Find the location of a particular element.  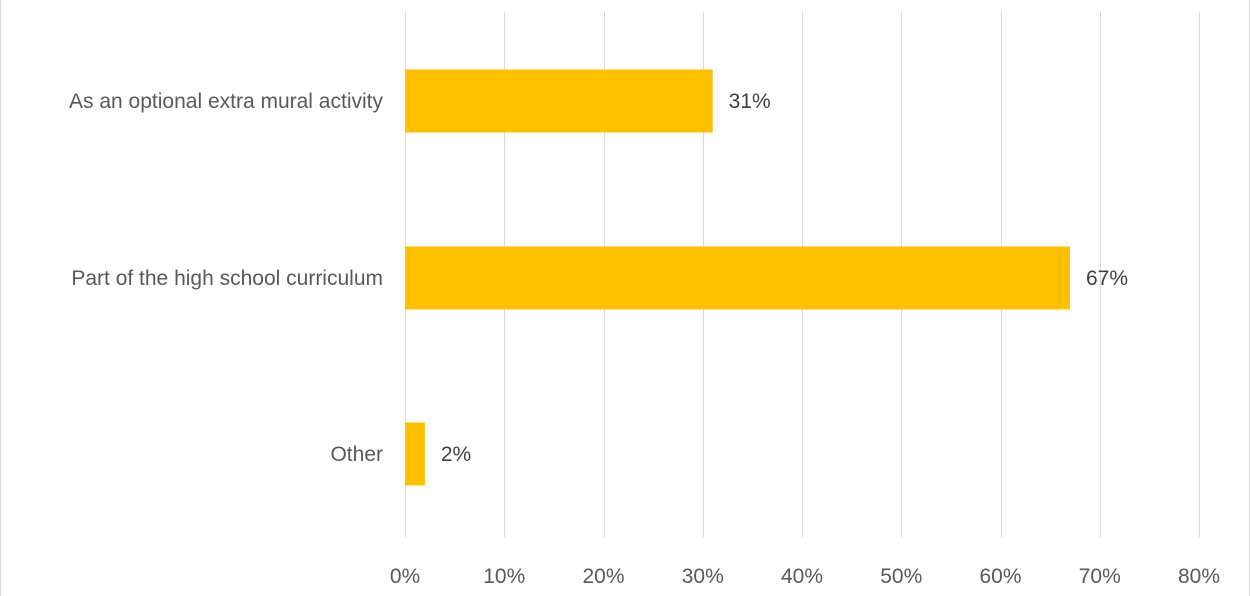

category-label: Part of the high school curriculum is located at coordinates (227, 278).